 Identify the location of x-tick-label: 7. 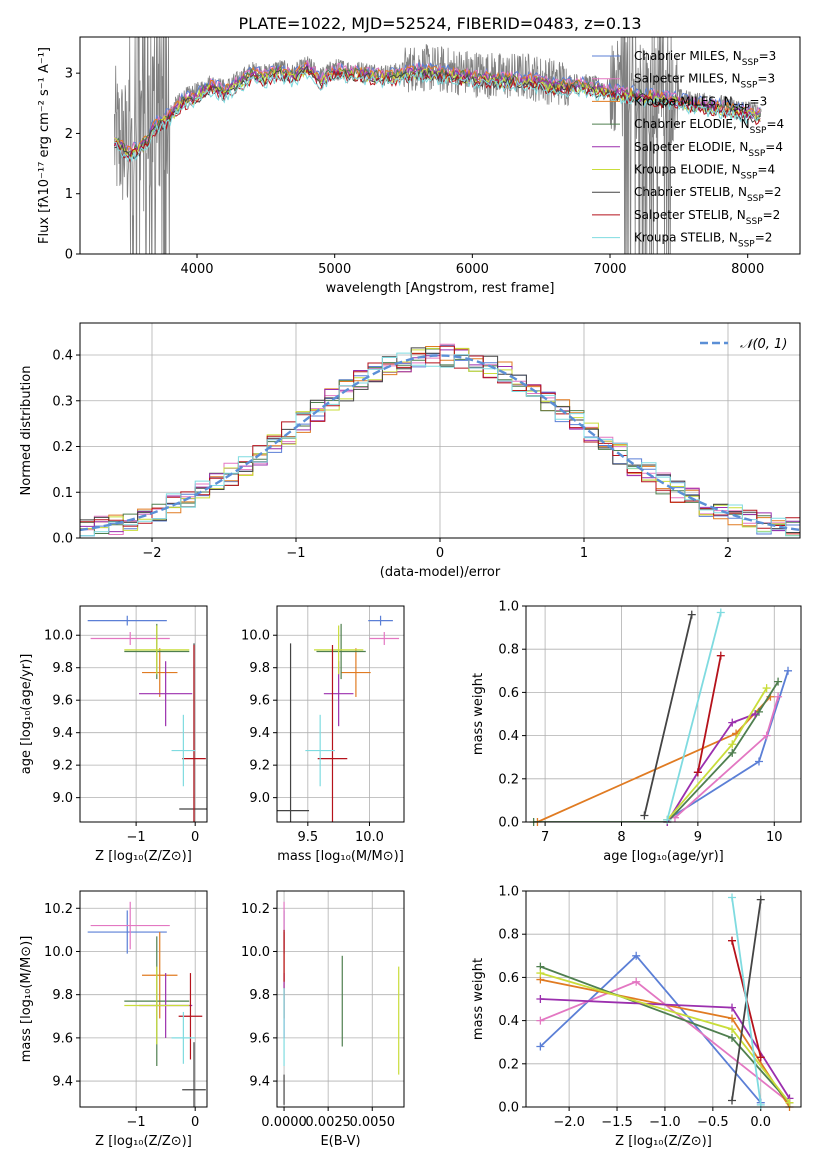
(545, 837).